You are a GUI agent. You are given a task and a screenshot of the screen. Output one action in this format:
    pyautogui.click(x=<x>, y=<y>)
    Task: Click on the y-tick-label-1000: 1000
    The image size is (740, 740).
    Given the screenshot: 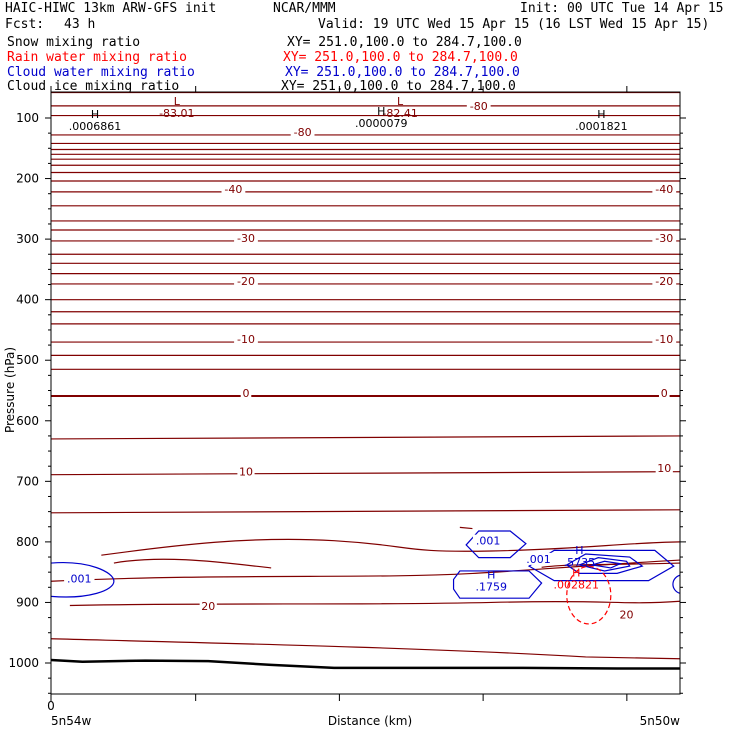 What is the action you would take?
    pyautogui.click(x=23, y=663)
    